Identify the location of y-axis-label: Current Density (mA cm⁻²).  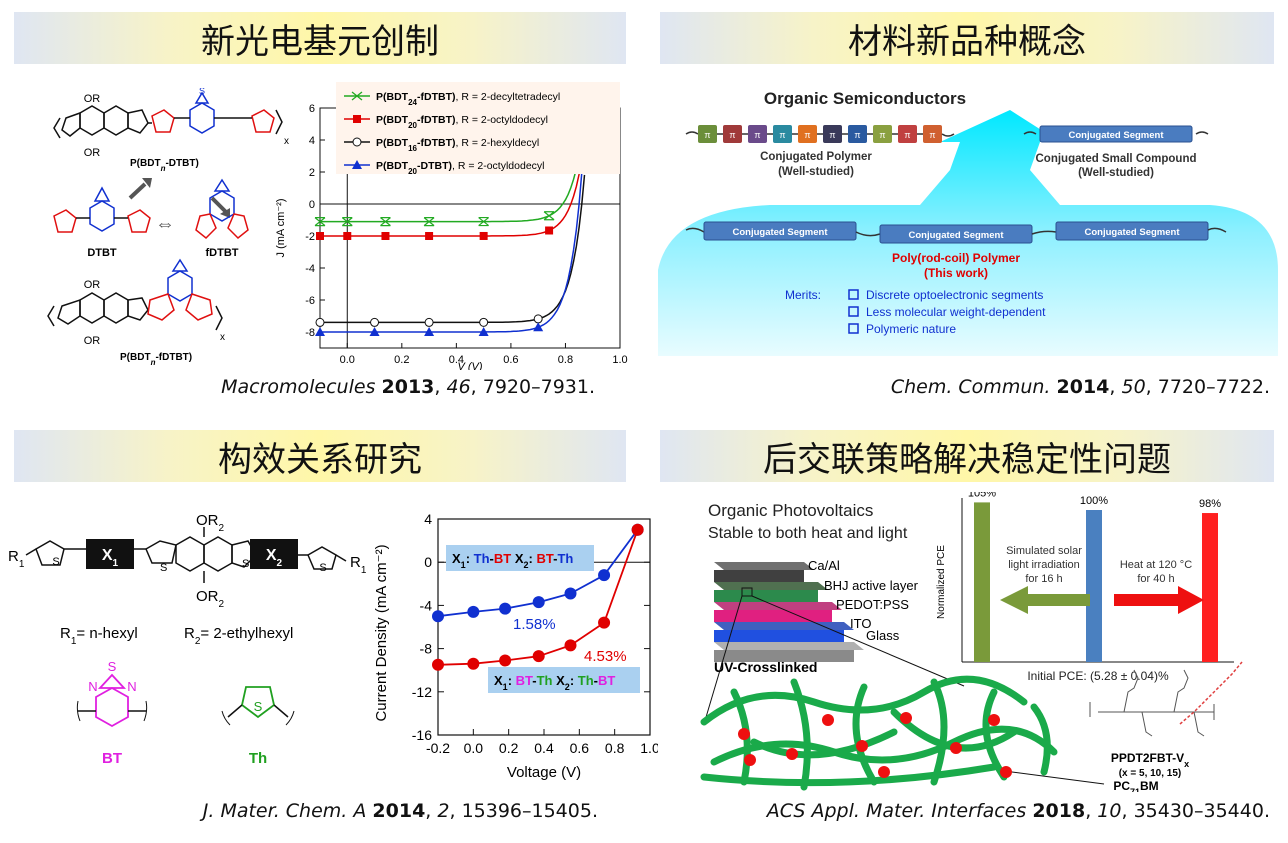
(381, 632).